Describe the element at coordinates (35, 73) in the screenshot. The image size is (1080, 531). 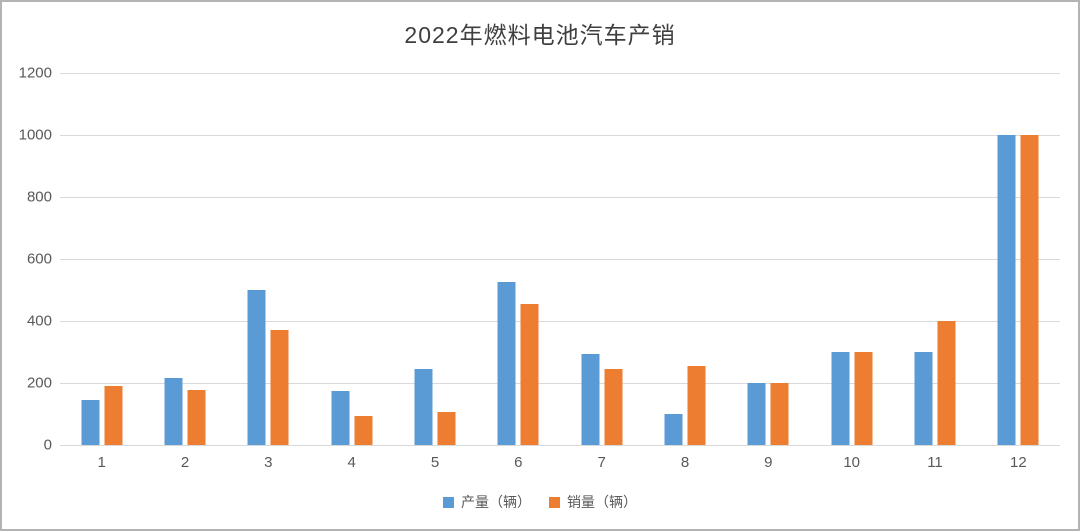
I see `y-axis-tick-label: 1200` at that location.